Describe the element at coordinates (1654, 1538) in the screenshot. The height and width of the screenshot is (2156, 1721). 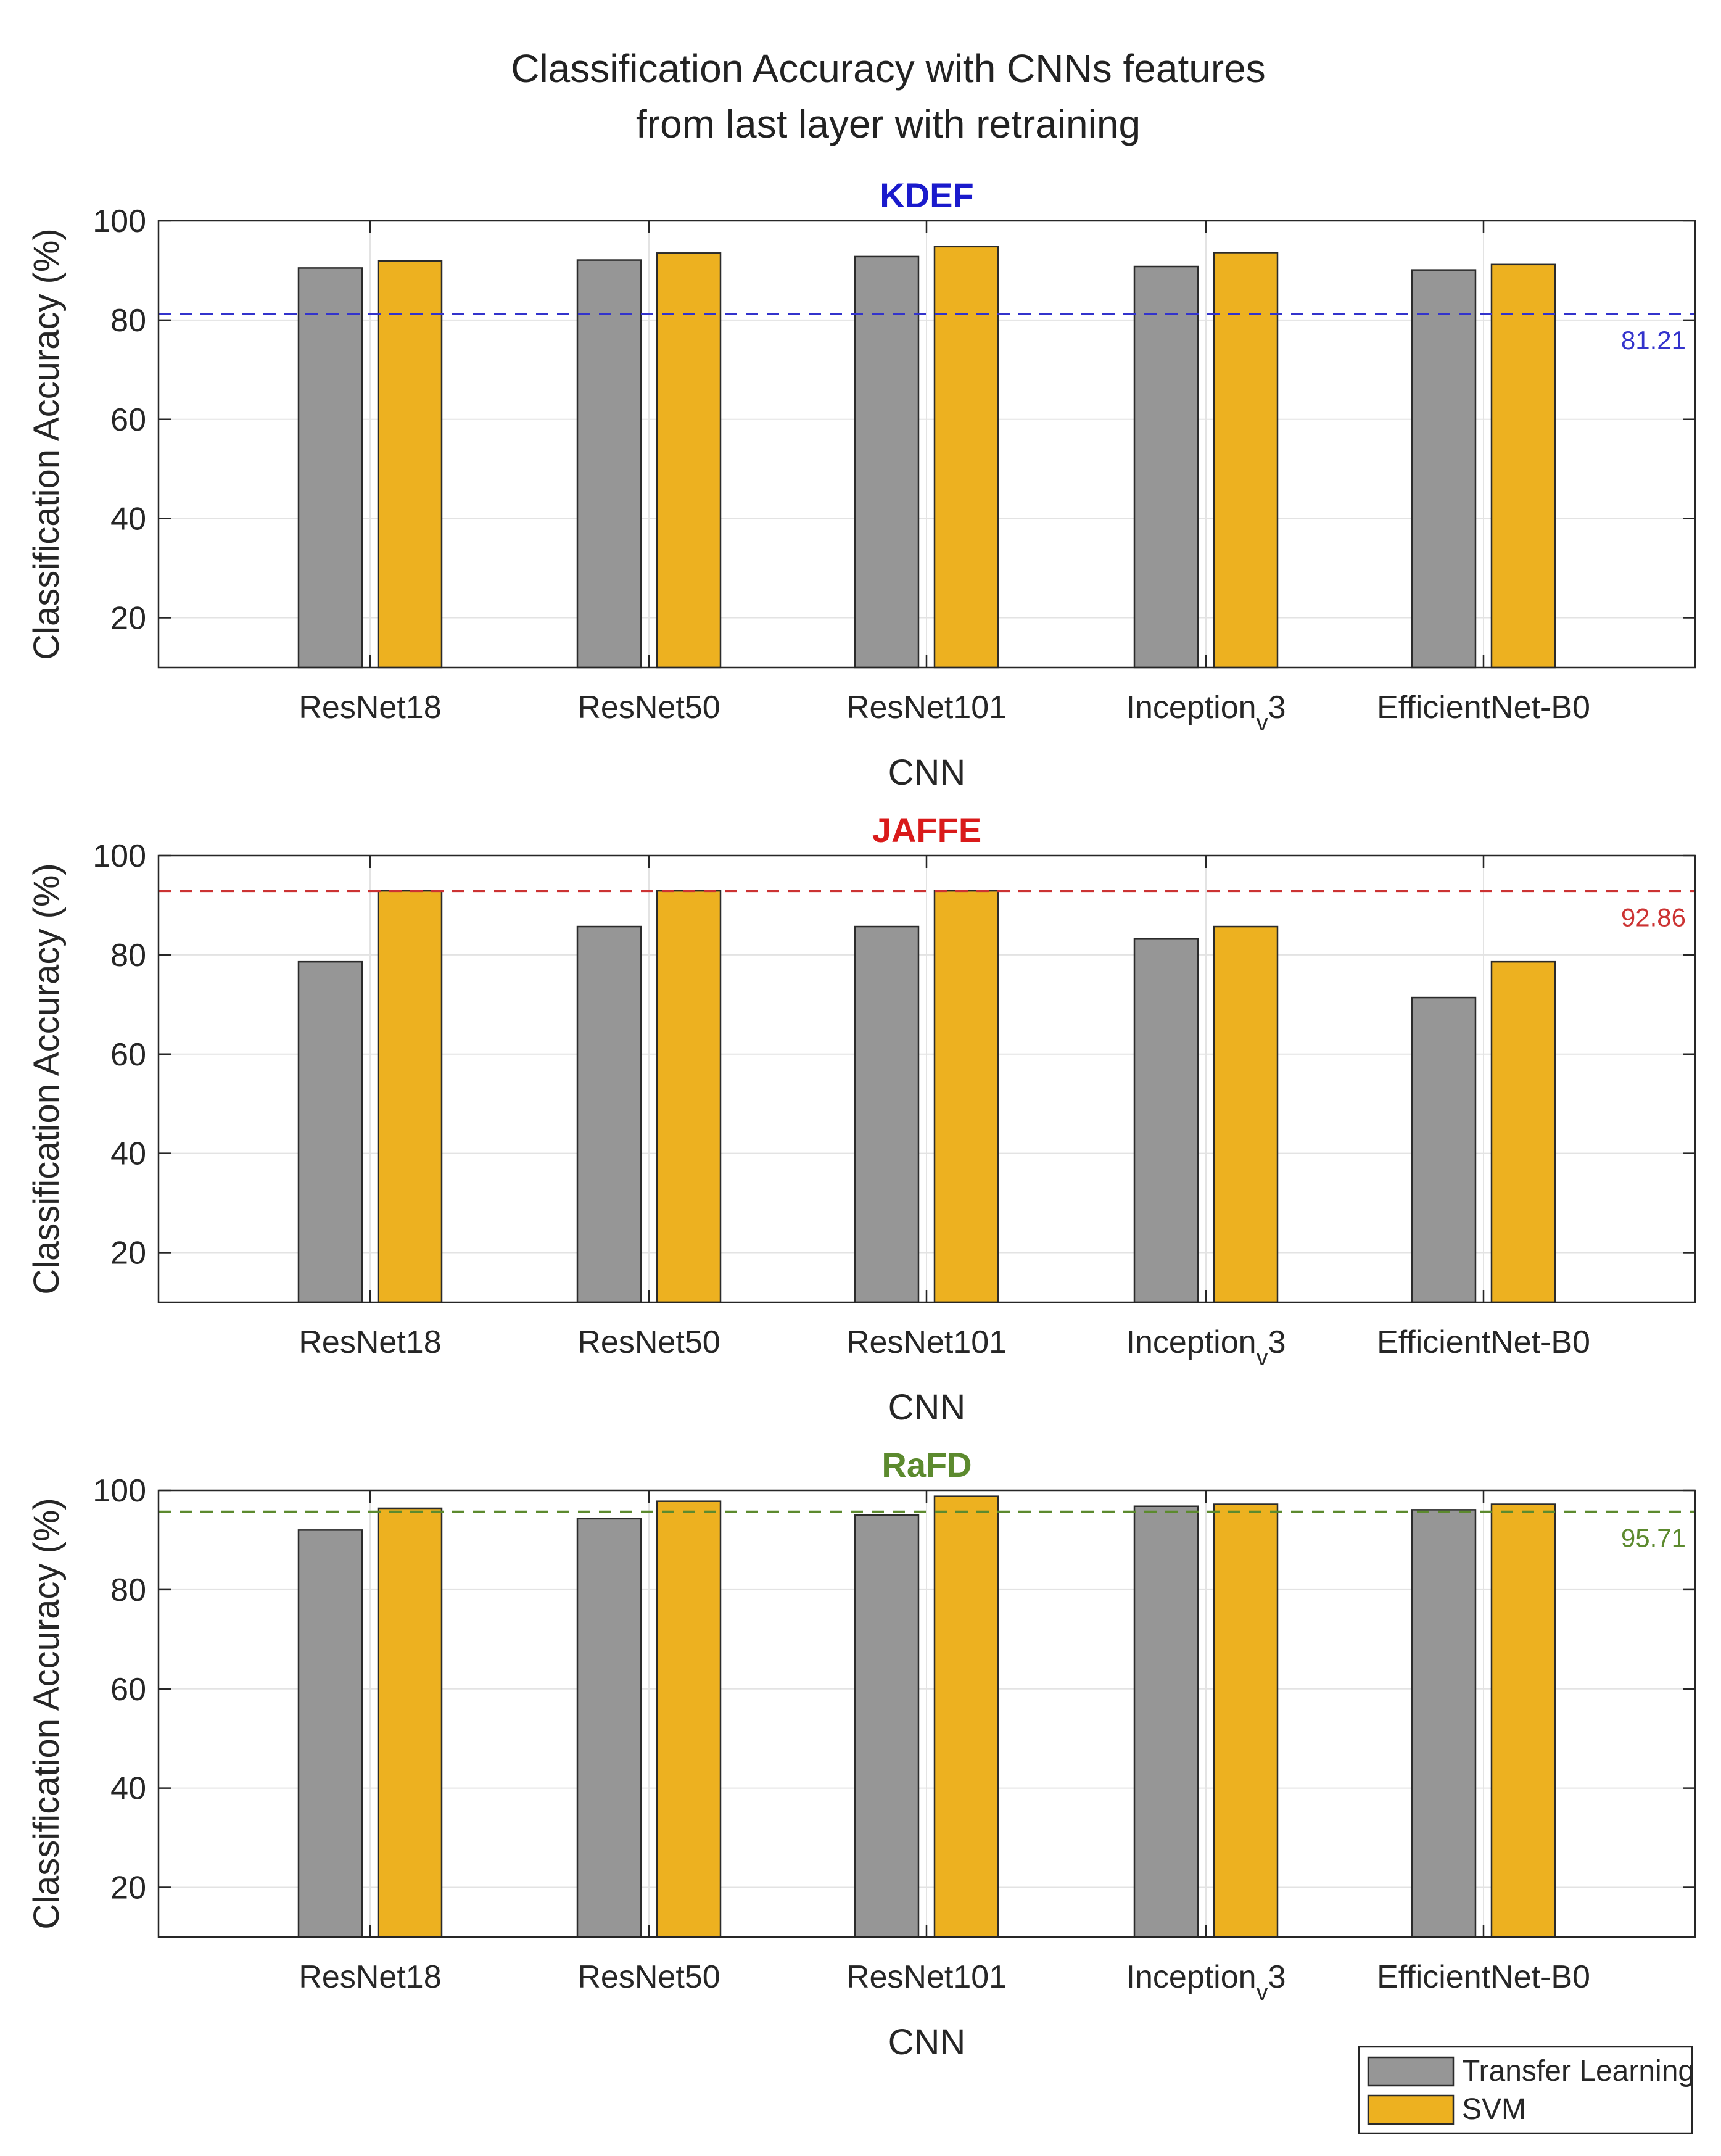
I see `reference-line-label: 95.71` at that location.